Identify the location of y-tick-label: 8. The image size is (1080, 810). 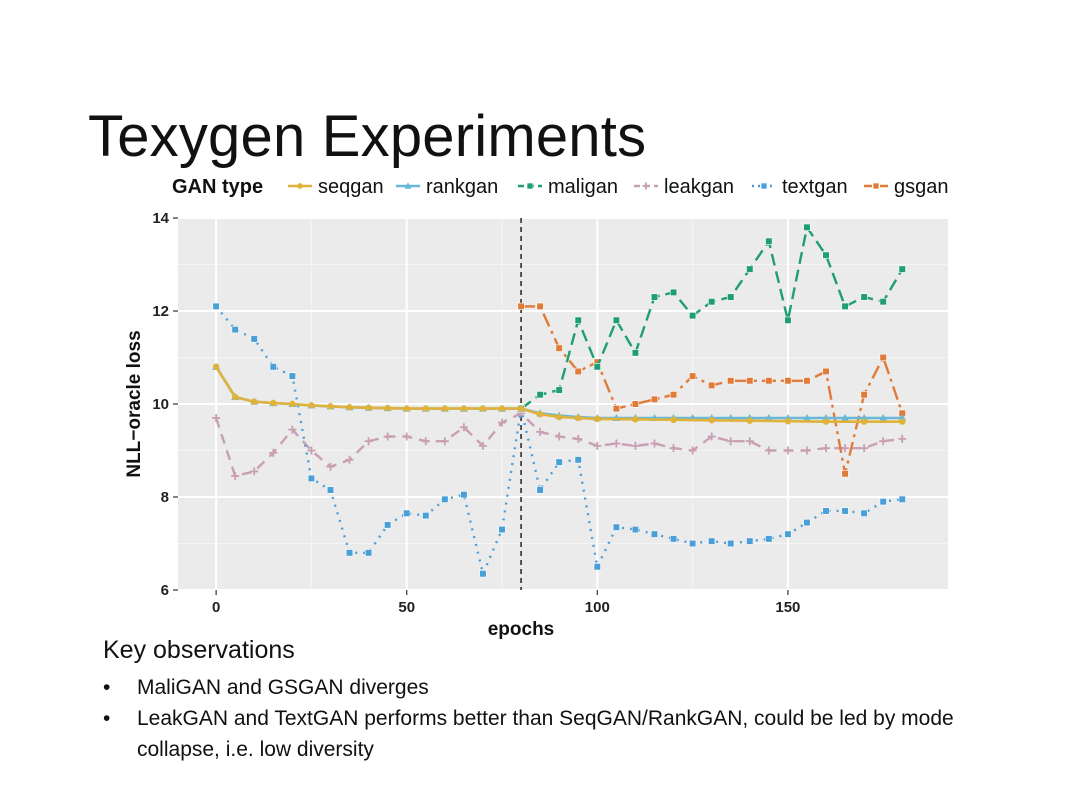
(165, 497).